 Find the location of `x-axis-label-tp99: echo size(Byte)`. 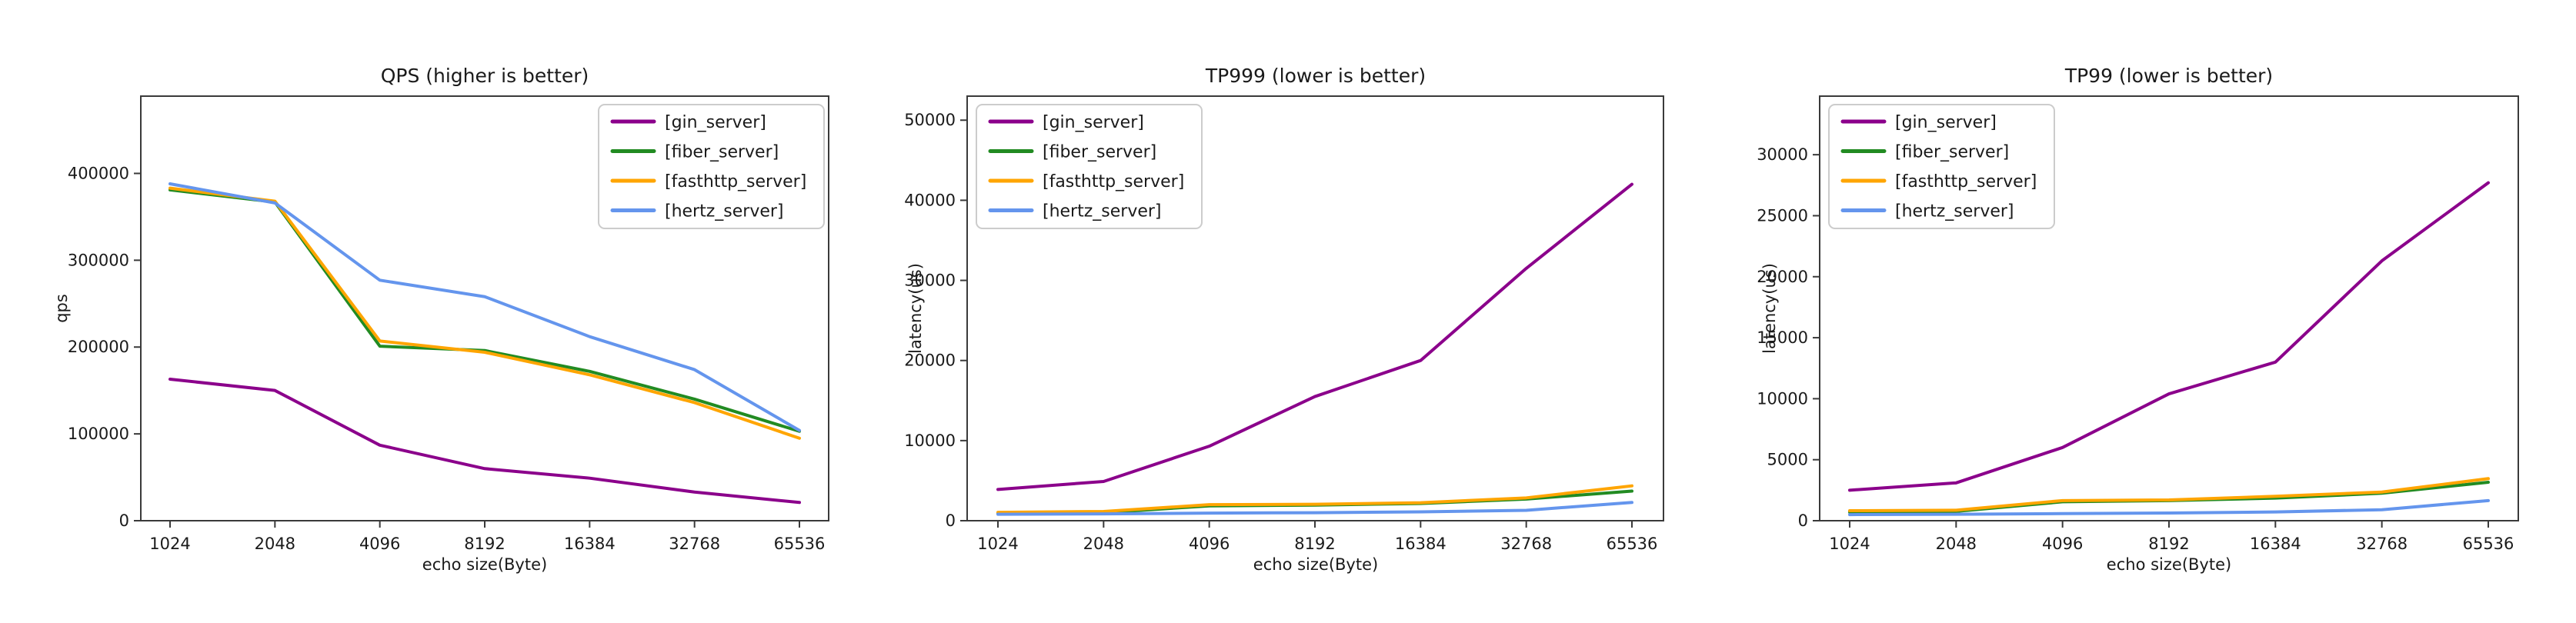

x-axis-label-tp99: echo size(Byte) is located at coordinates (2169, 565).